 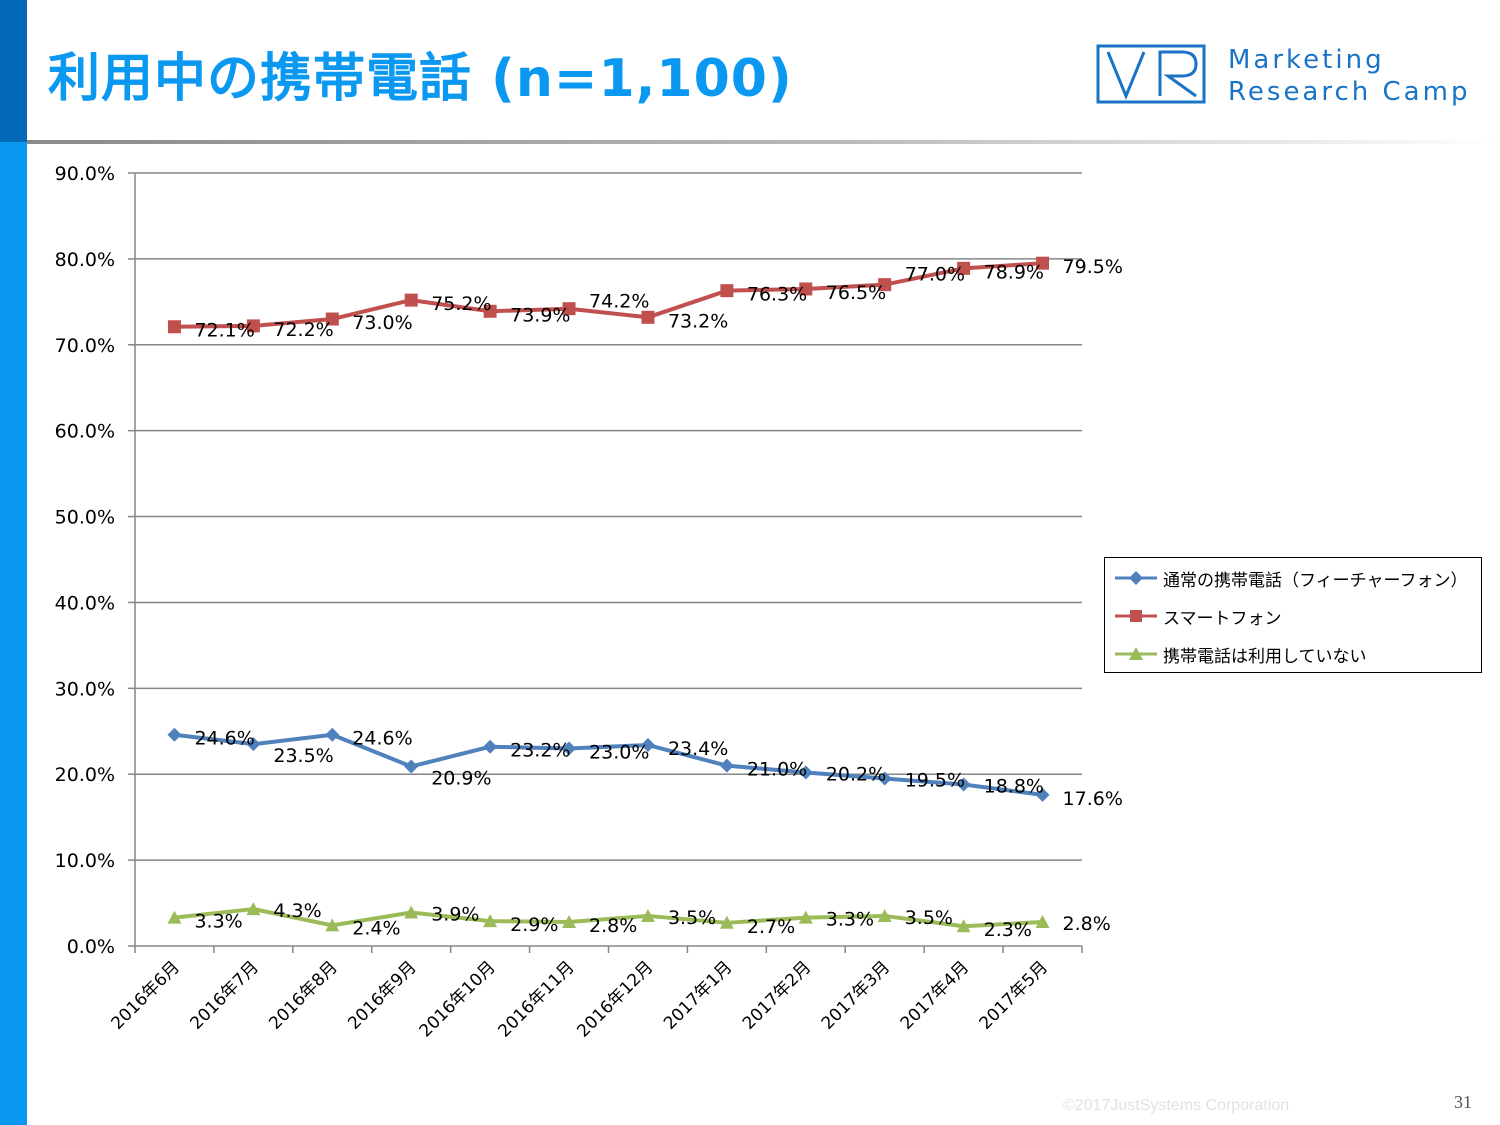 I want to click on data-label: 72.2%, so click(x=303, y=330).